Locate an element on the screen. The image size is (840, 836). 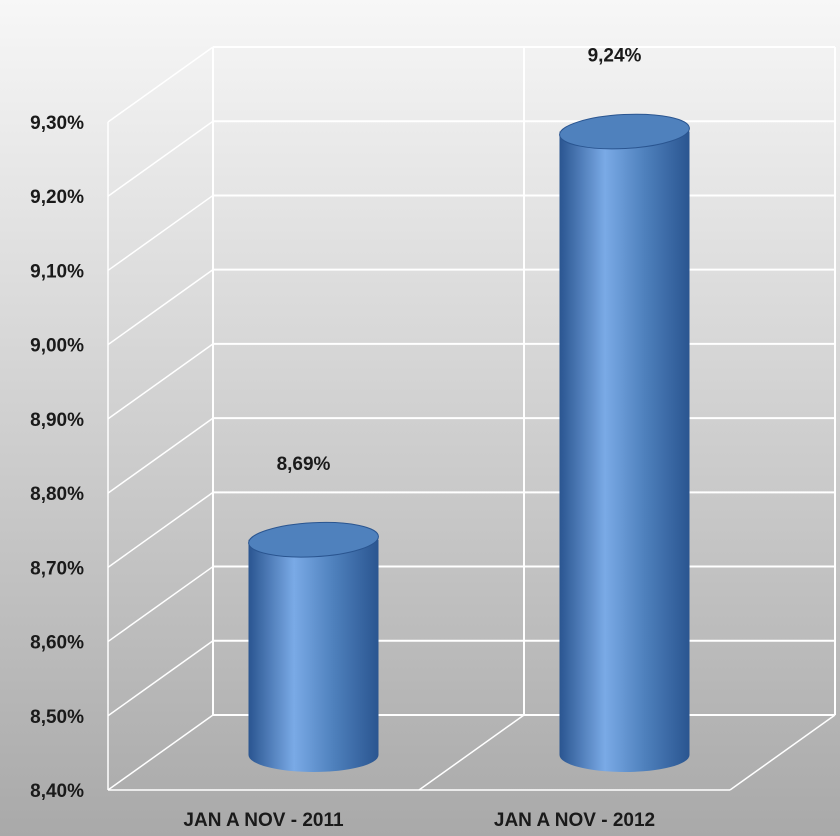
data-label: 8,69% is located at coordinates (304, 464).